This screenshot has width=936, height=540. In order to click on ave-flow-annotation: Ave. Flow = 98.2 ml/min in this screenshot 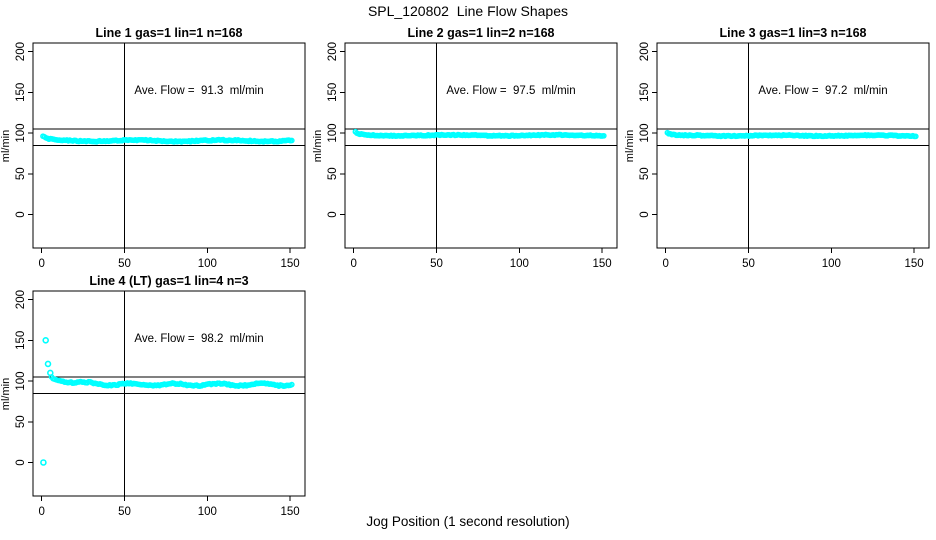, I will do `click(199, 339)`.